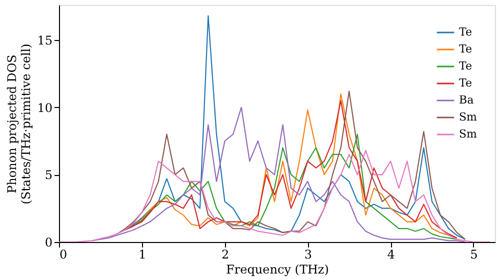 This screenshot has height=280, width=500. What do you see at coordinates (64, 255) in the screenshot?
I see `x-tick-label: 0` at bounding box center [64, 255].